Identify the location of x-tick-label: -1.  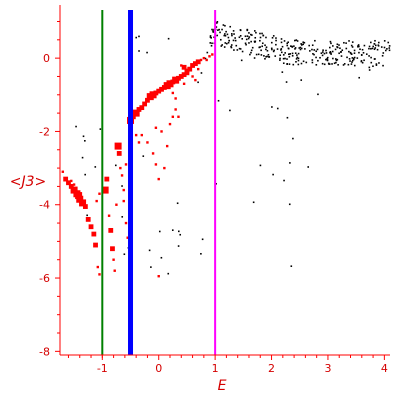
(102, 368).